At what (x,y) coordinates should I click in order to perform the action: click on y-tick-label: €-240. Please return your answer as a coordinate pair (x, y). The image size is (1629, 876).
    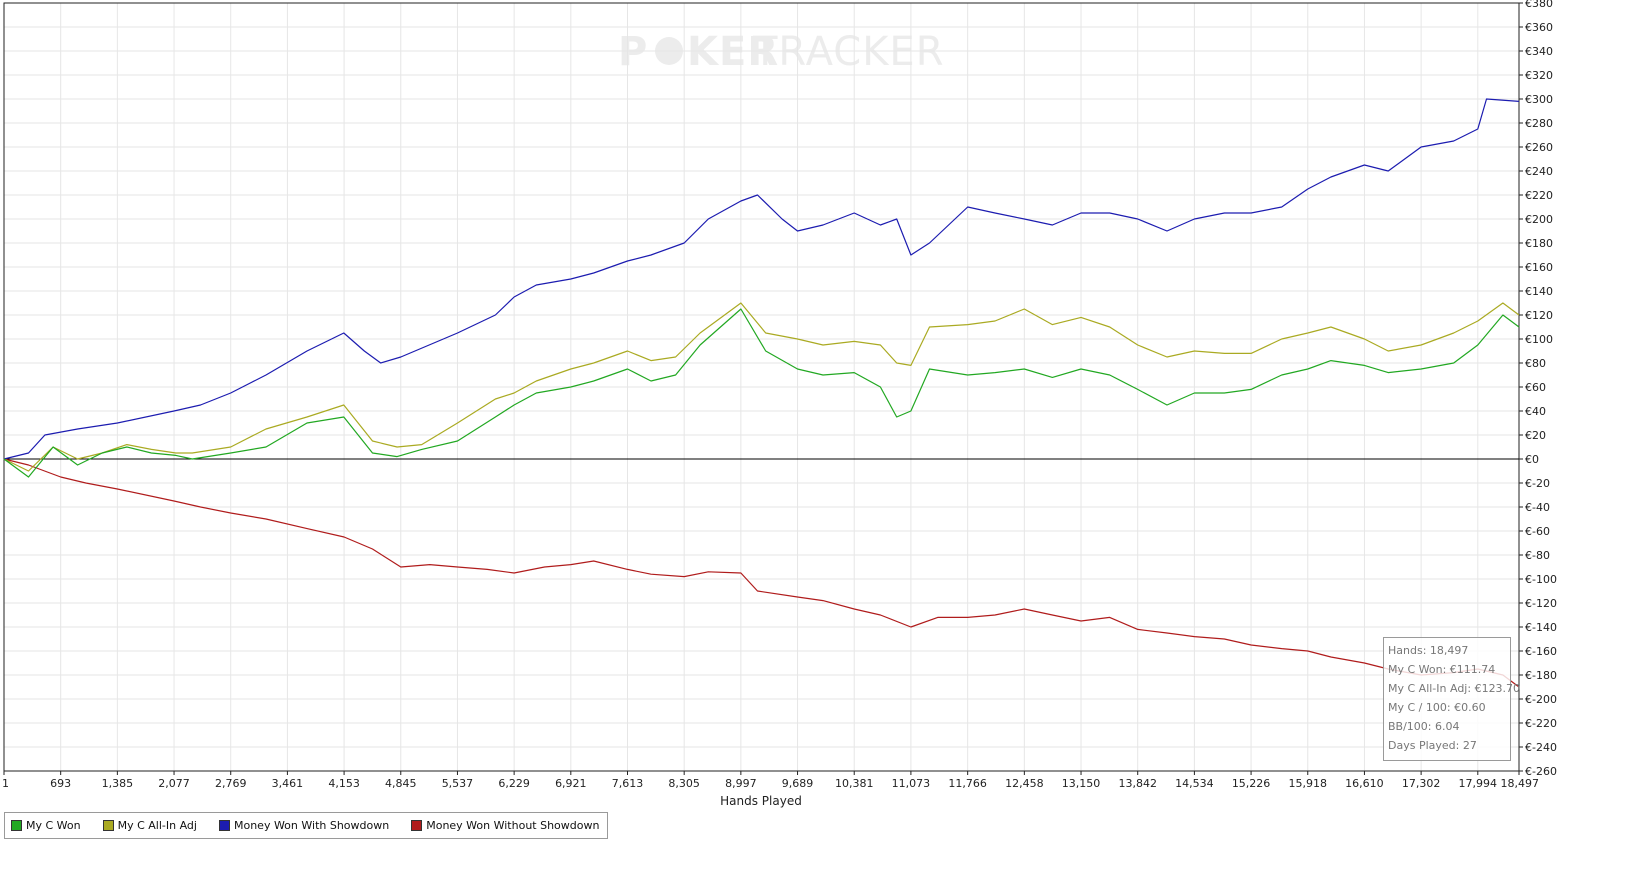
    Looking at the image, I should click on (1541, 747).